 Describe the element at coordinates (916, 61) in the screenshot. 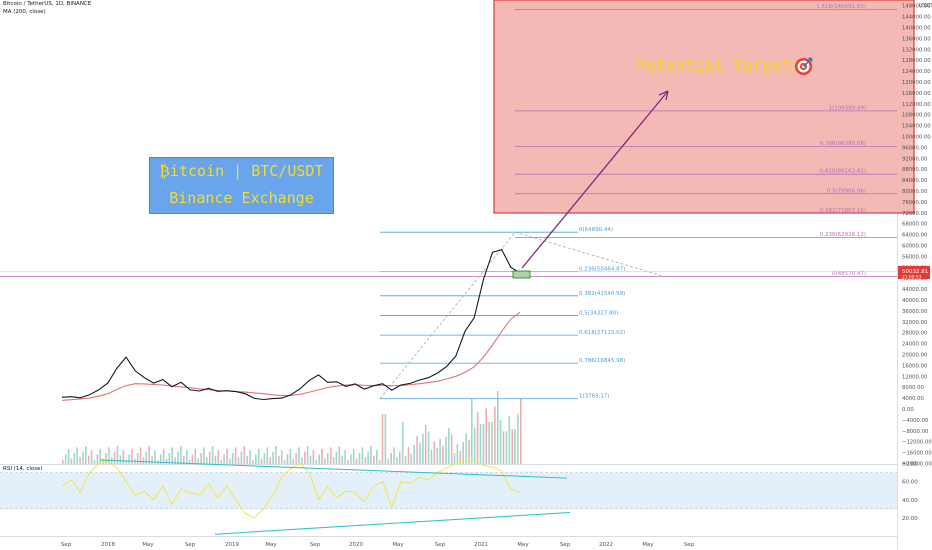

I see `price-tick-label: 128000.00` at that location.